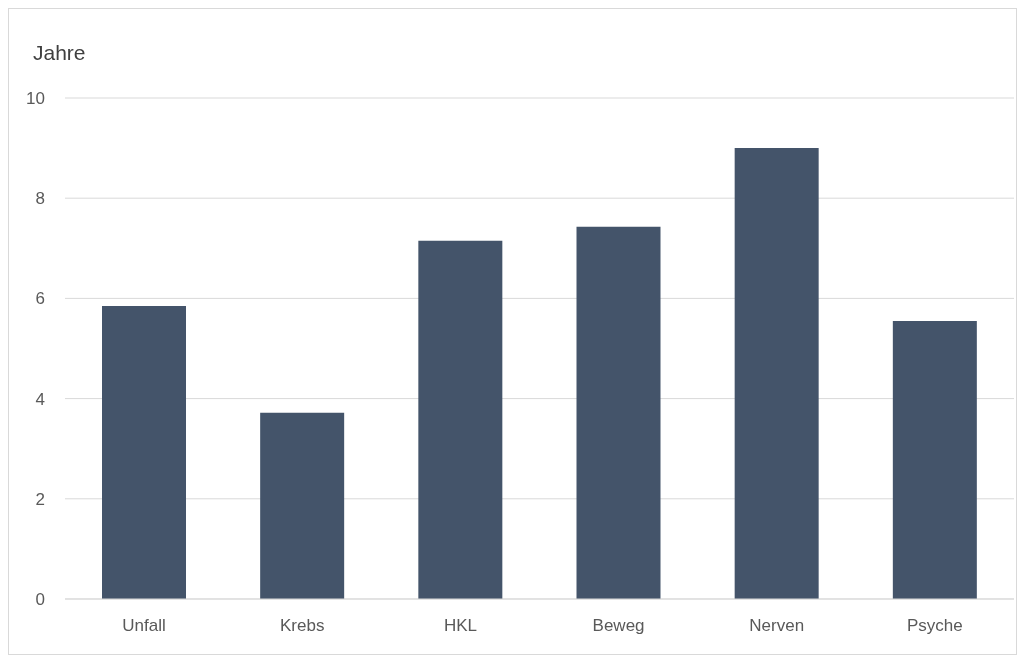 Image resolution: width=1023 pixels, height=661 pixels. I want to click on x-tick-label: Psyche, so click(935, 626).